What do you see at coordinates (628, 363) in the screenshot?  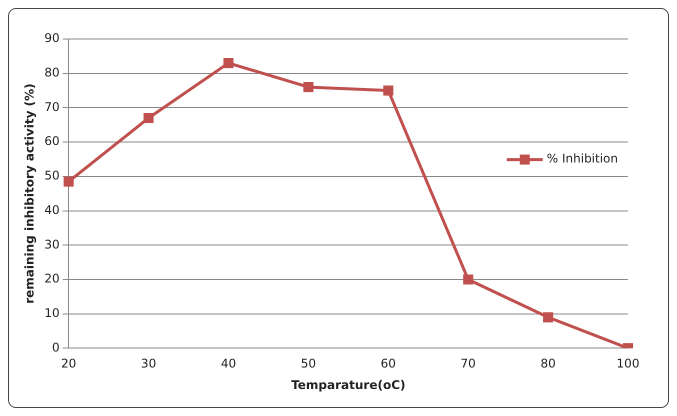 I see `x-tick-label: 100` at bounding box center [628, 363].